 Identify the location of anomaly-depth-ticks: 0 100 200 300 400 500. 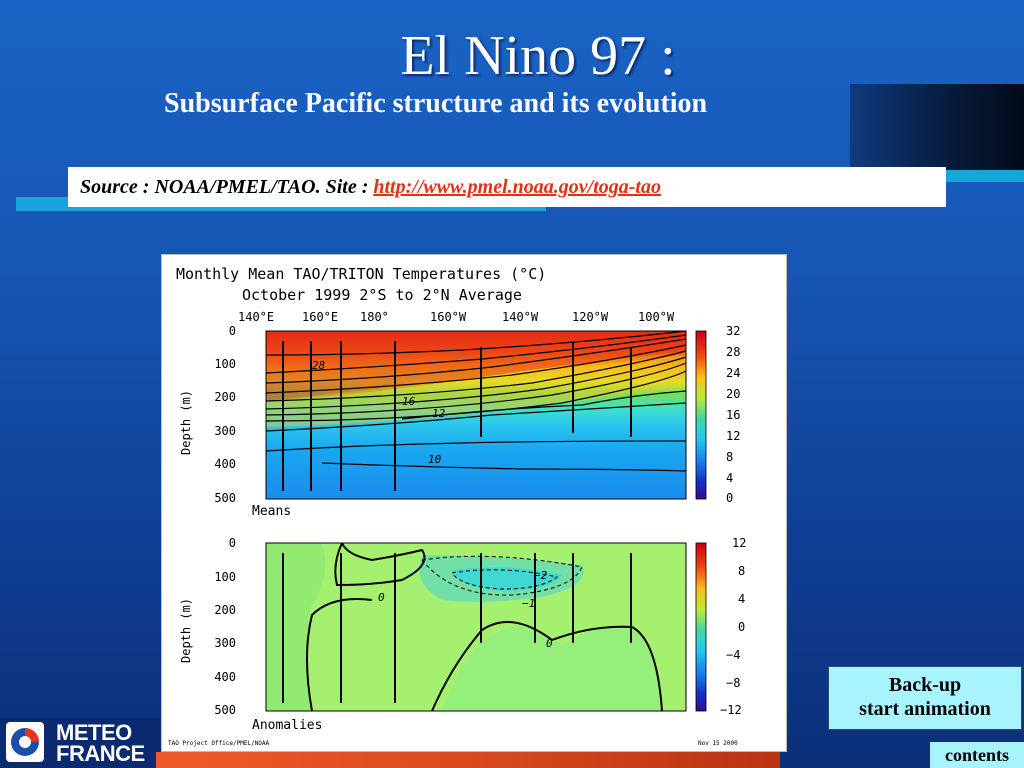
(225, 626).